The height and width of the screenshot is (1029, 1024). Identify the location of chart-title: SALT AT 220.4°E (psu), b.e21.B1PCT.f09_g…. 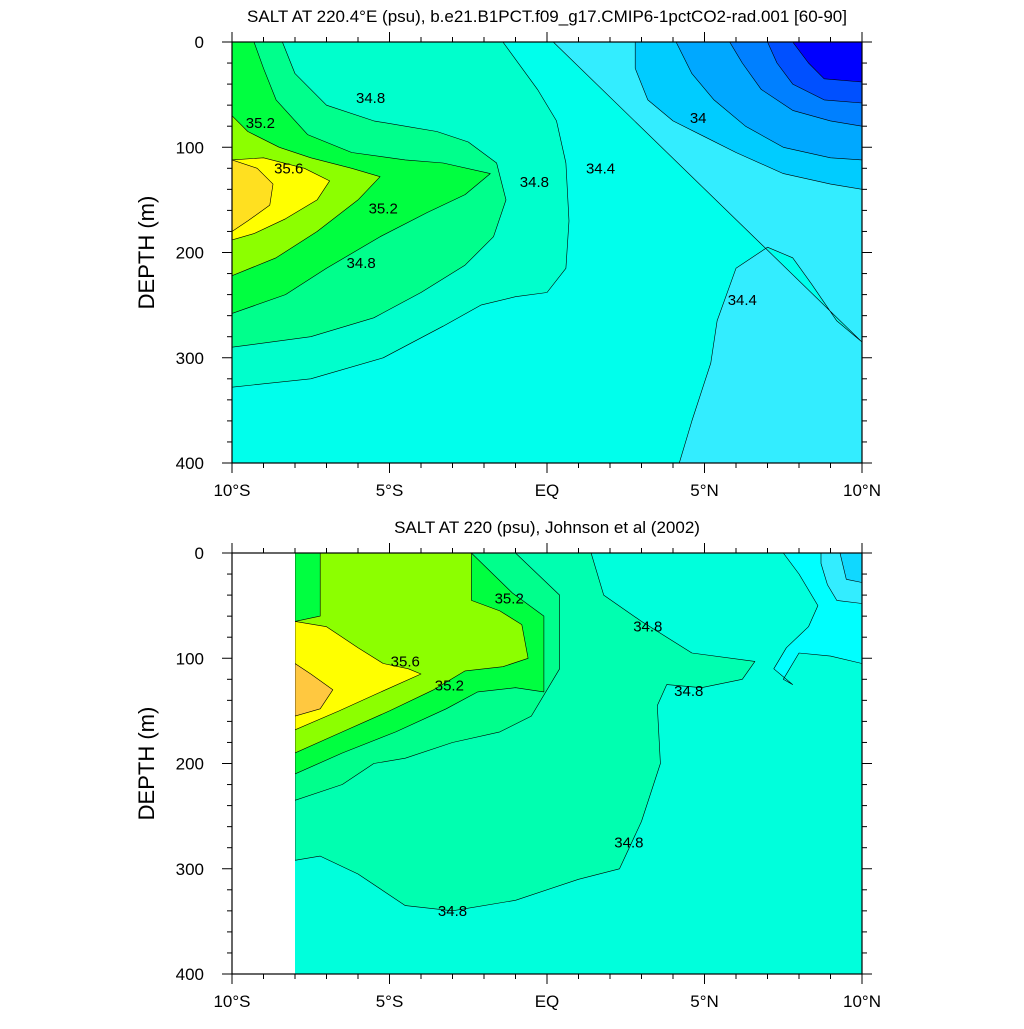
(547, 16).